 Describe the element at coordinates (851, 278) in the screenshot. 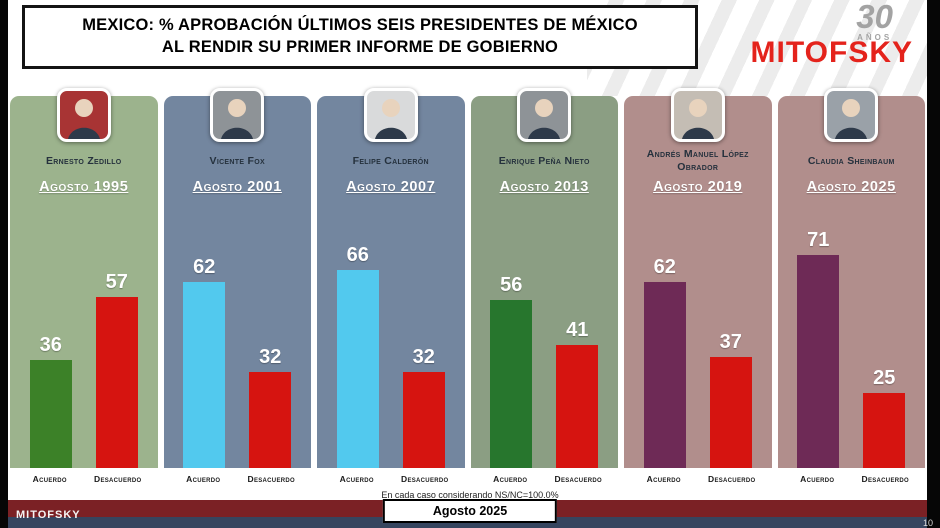

I see `panel-sheinbaum: Claudia Sheinbaum Agosto 2025 71 25` at that location.